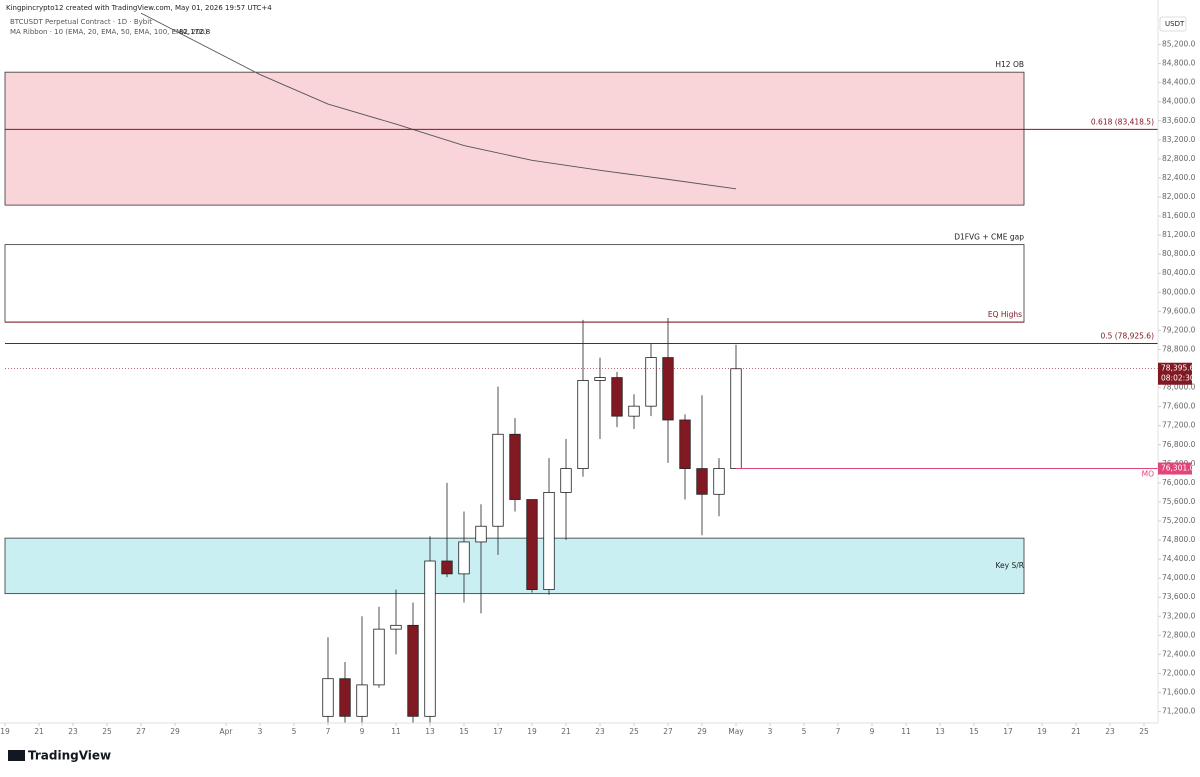  What do you see at coordinates (1179, 291) in the screenshot?
I see `y-tick-label: 80,000.0` at bounding box center [1179, 291].